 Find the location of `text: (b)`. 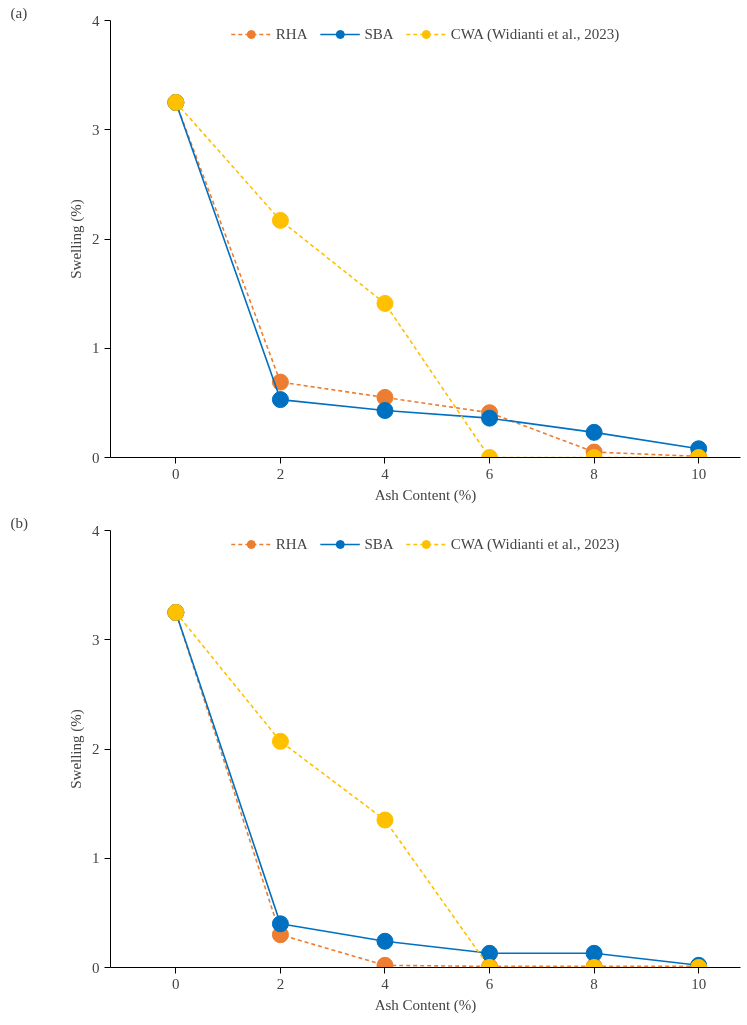

text: (b) is located at coordinates (19, 523).